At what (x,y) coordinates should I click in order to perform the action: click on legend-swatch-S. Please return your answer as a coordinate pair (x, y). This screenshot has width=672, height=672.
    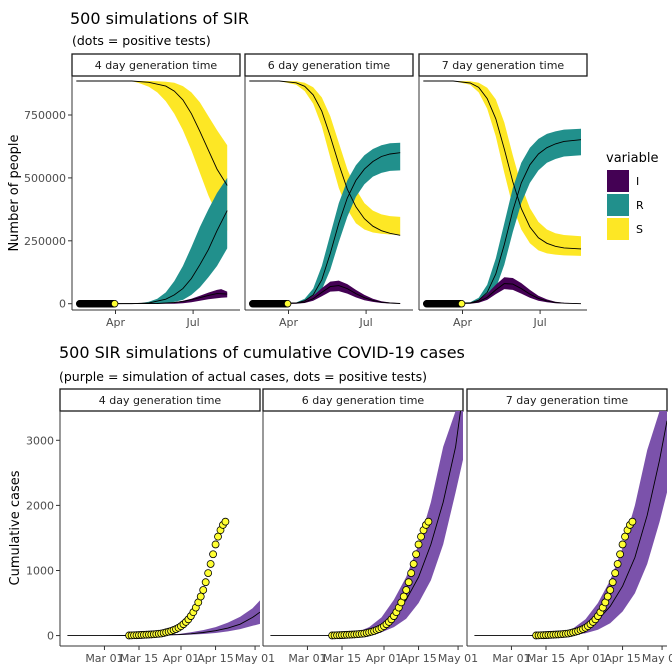
    Looking at the image, I should click on (618, 229).